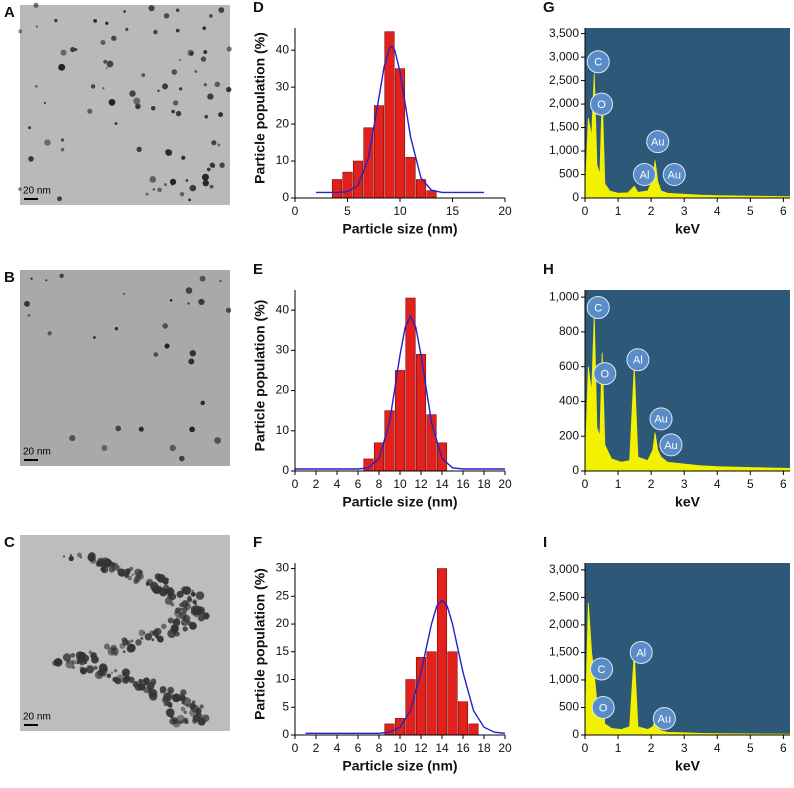 The height and width of the screenshot is (788, 794). I want to click on x-tick-label: 10, so click(400, 484).